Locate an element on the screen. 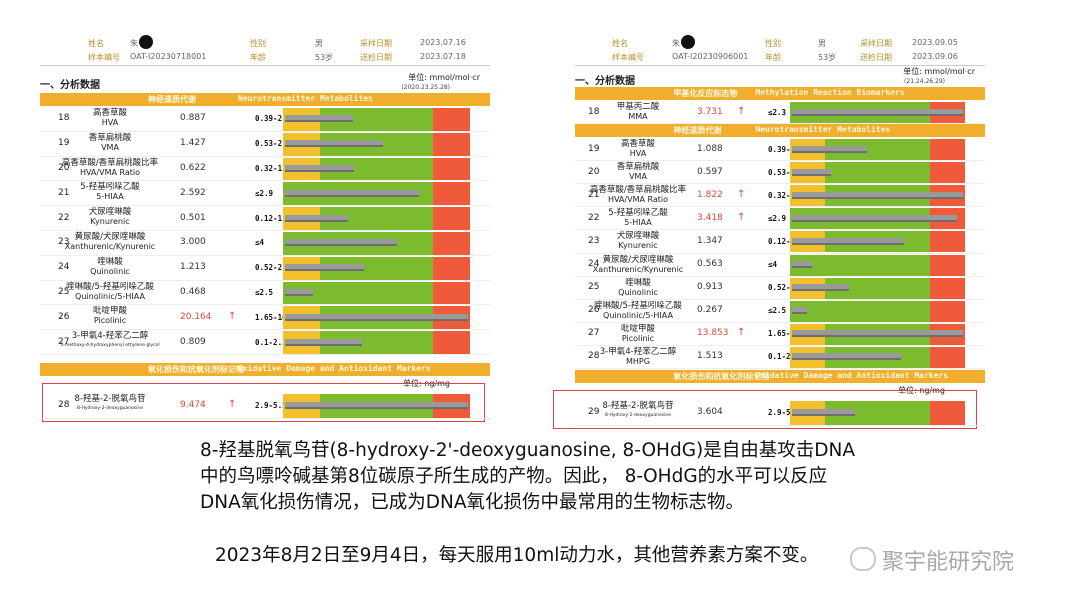 The image size is (1080, 608). row-value: 1.213 is located at coordinates (193, 267).